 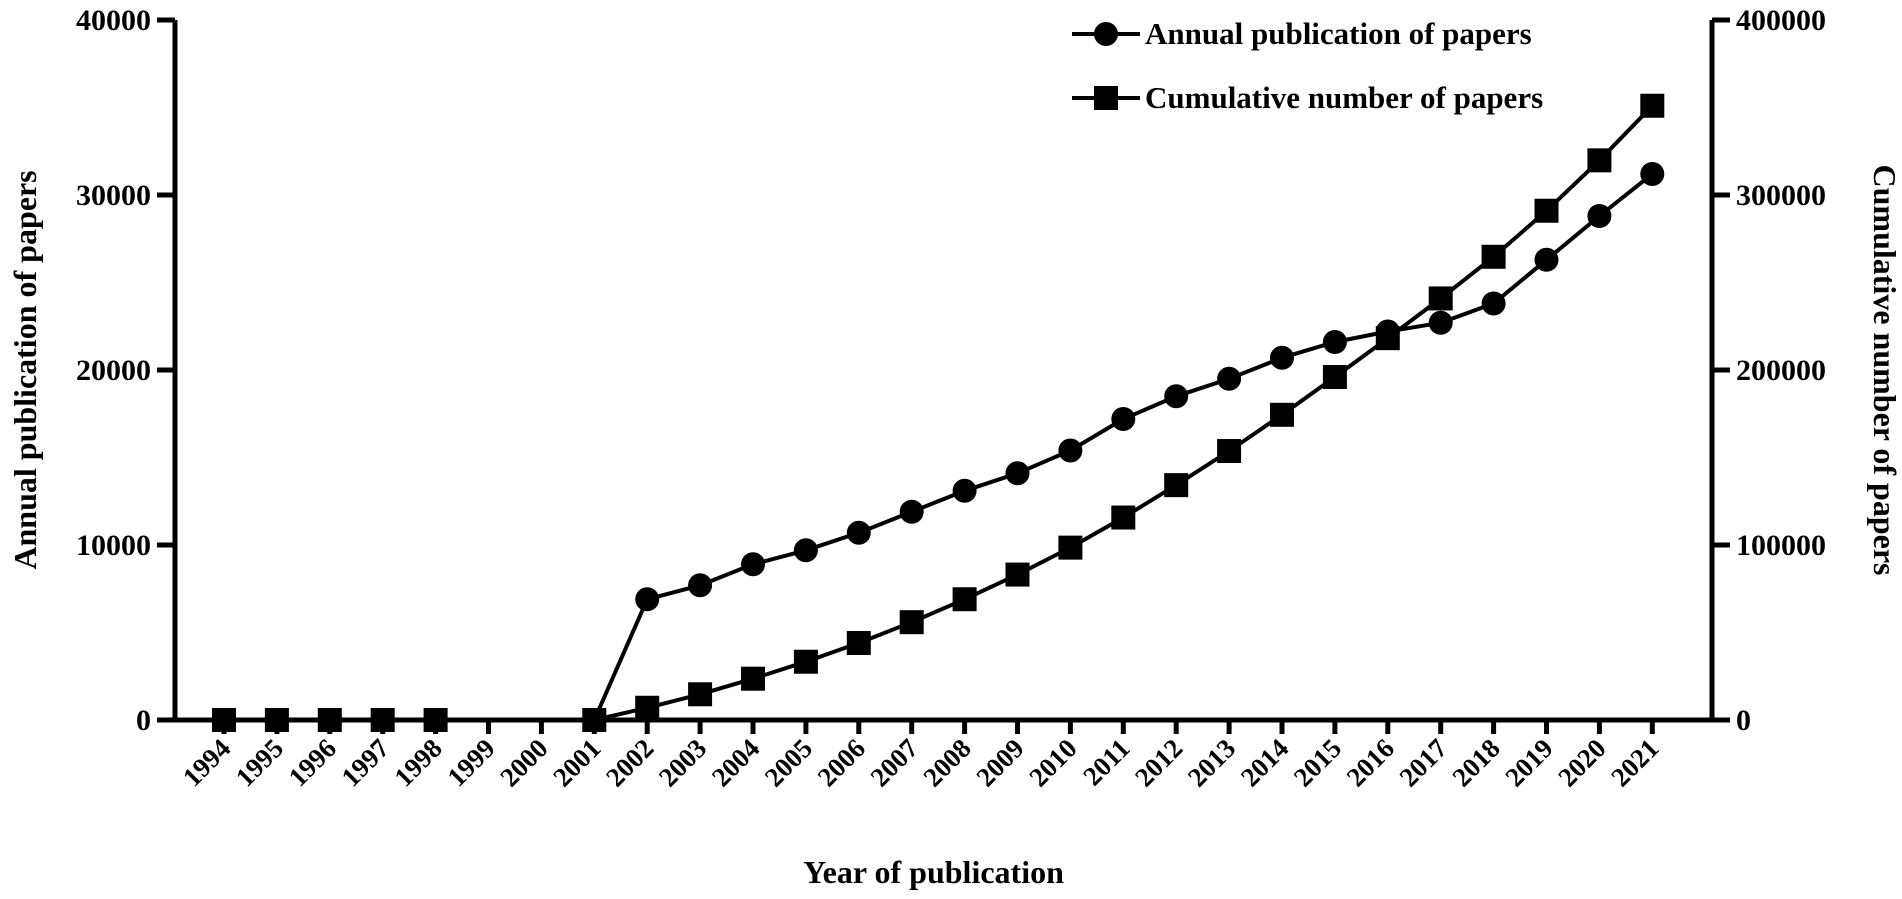 I want to click on right-y-axis-title: Cumulative number of papers, so click(x=1884, y=370).